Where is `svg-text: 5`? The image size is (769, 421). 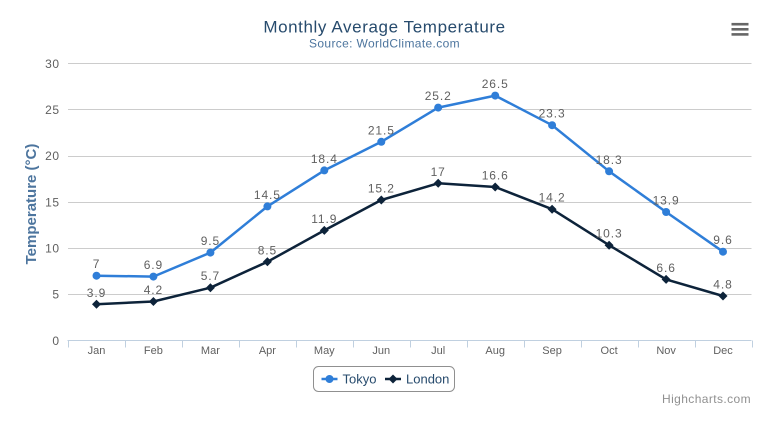 svg-text: 5 is located at coordinates (55, 295).